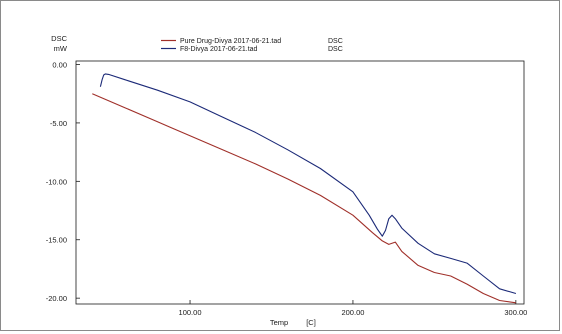  Describe the element at coordinates (335, 49) in the screenshot. I see `legend-tag-f8: DSC` at that location.